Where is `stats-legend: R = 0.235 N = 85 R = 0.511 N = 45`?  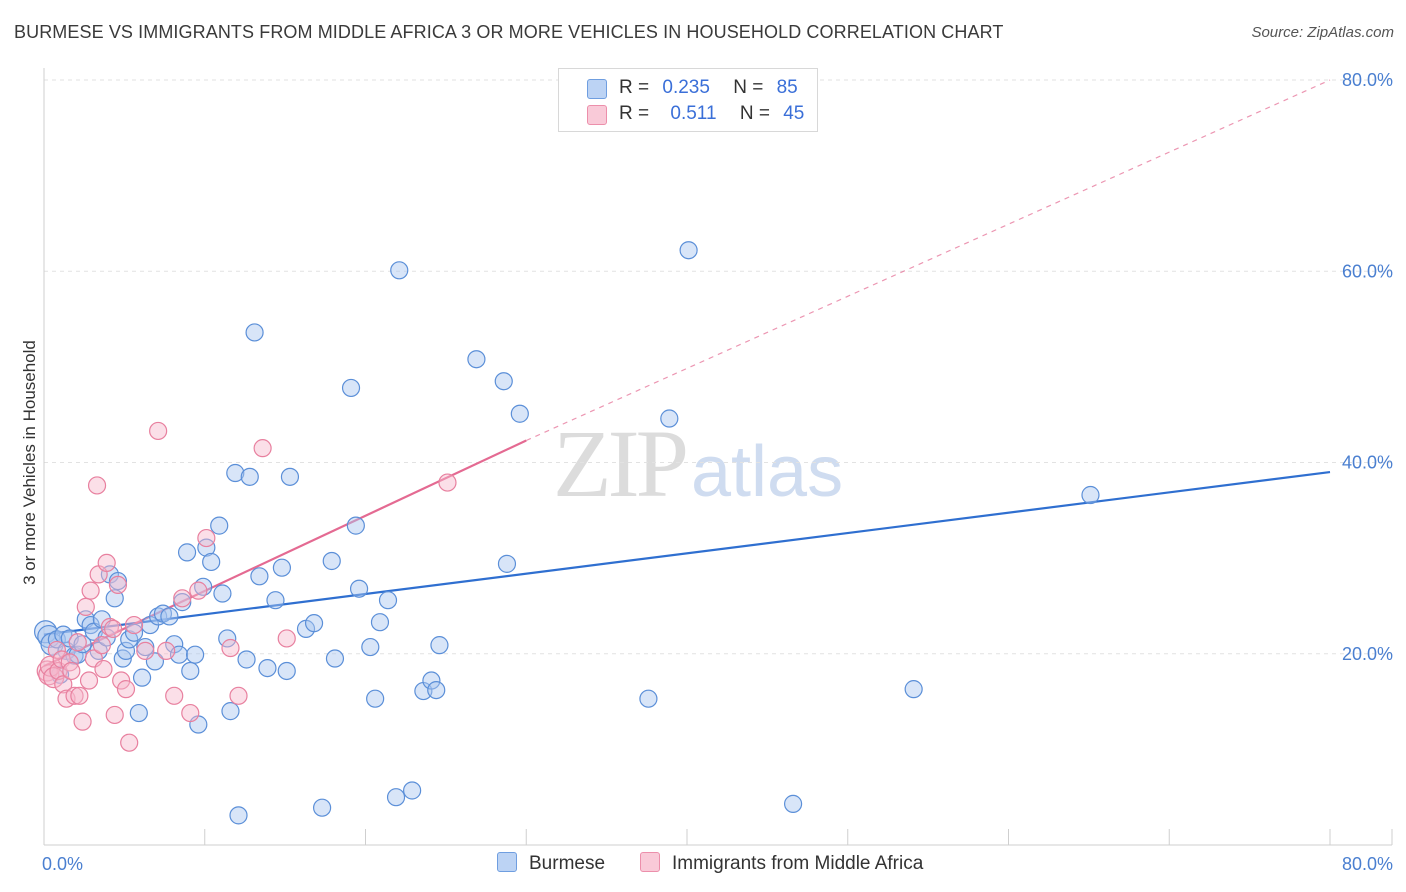 stats-legend: R = 0.235 N = 85 R = 0.511 N = 45 is located at coordinates (688, 100).